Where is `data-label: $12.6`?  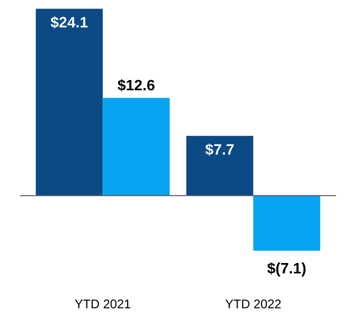
data-label: $12.6 is located at coordinates (136, 85).